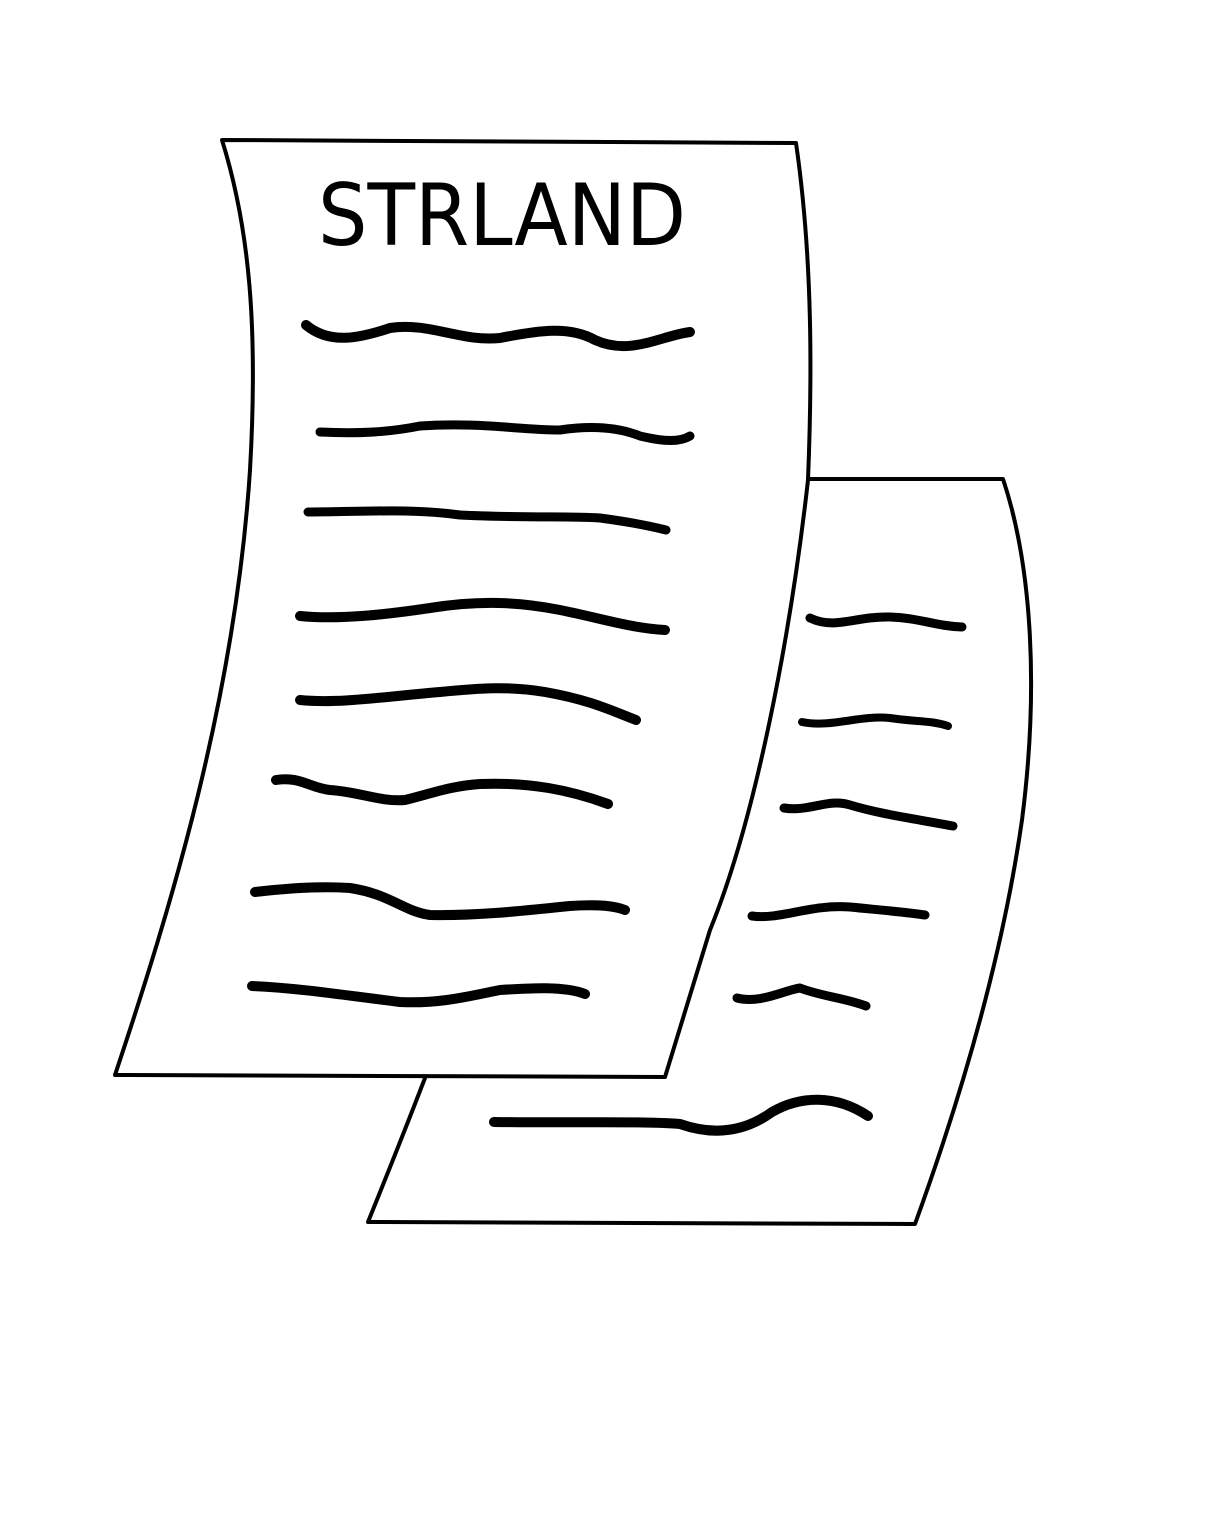  Describe the element at coordinates (728, 874) in the screenshot. I see `back-sheet-text-lines` at that location.